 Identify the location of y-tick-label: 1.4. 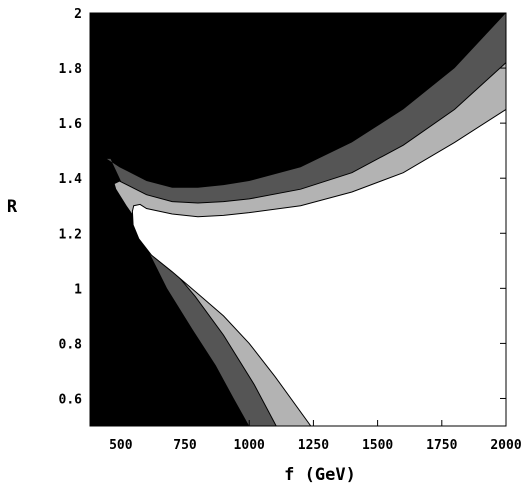
(71, 179).